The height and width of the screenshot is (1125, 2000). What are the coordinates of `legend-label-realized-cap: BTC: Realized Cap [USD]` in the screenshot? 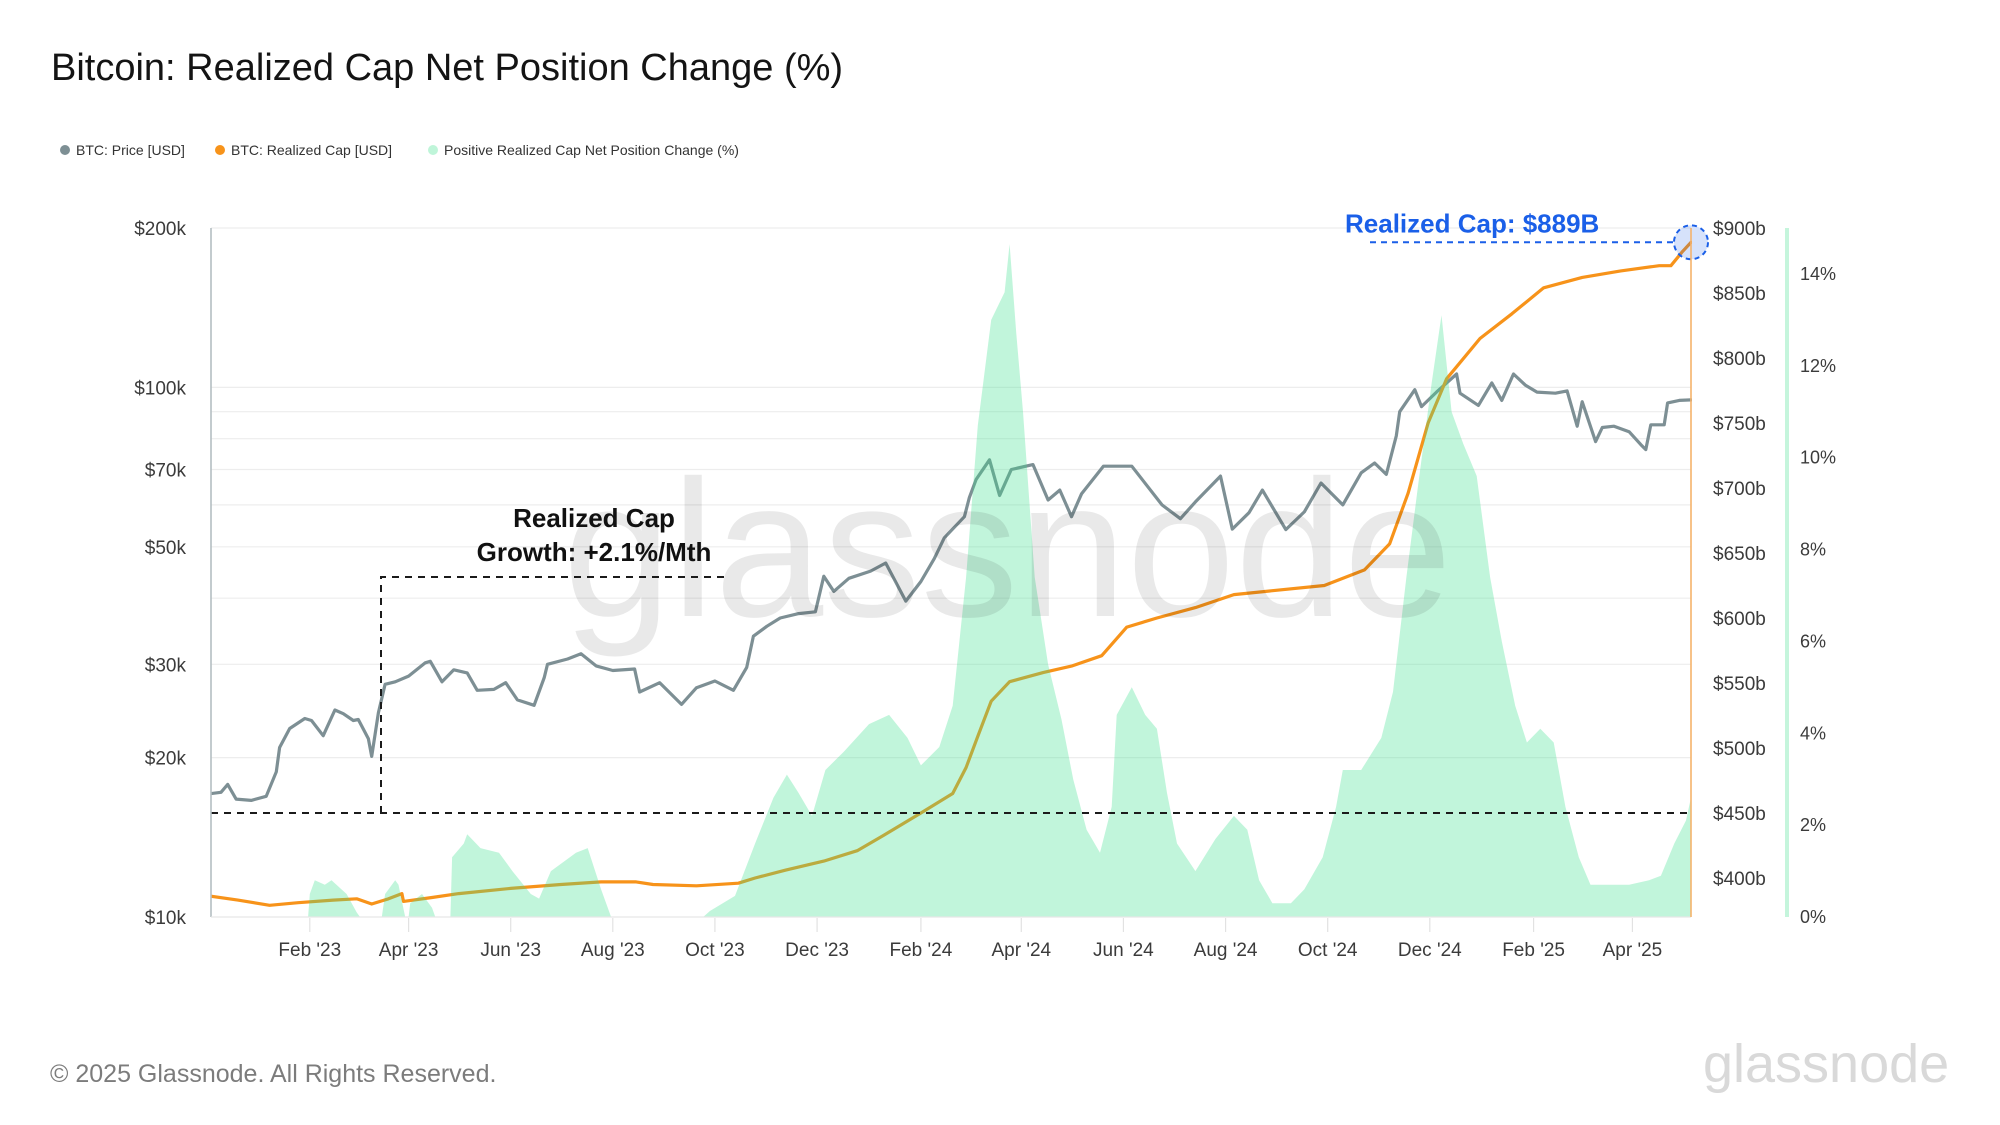 It's located at (312, 150).